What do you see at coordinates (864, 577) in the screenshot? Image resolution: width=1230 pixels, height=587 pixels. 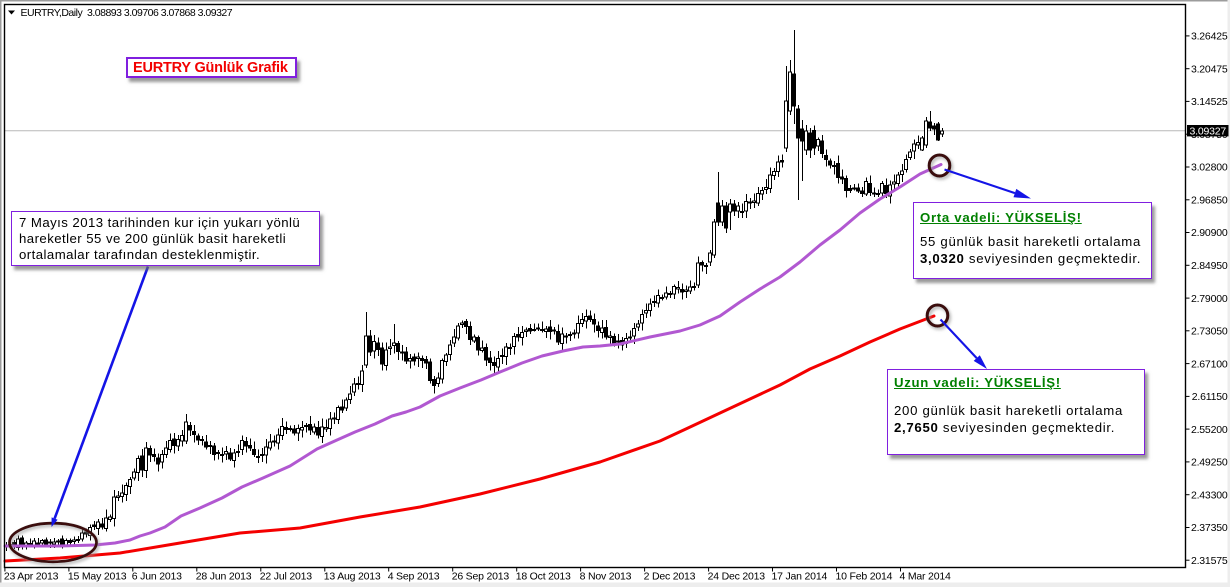 I see `svg-text: 10 Feb 2014` at bounding box center [864, 577].